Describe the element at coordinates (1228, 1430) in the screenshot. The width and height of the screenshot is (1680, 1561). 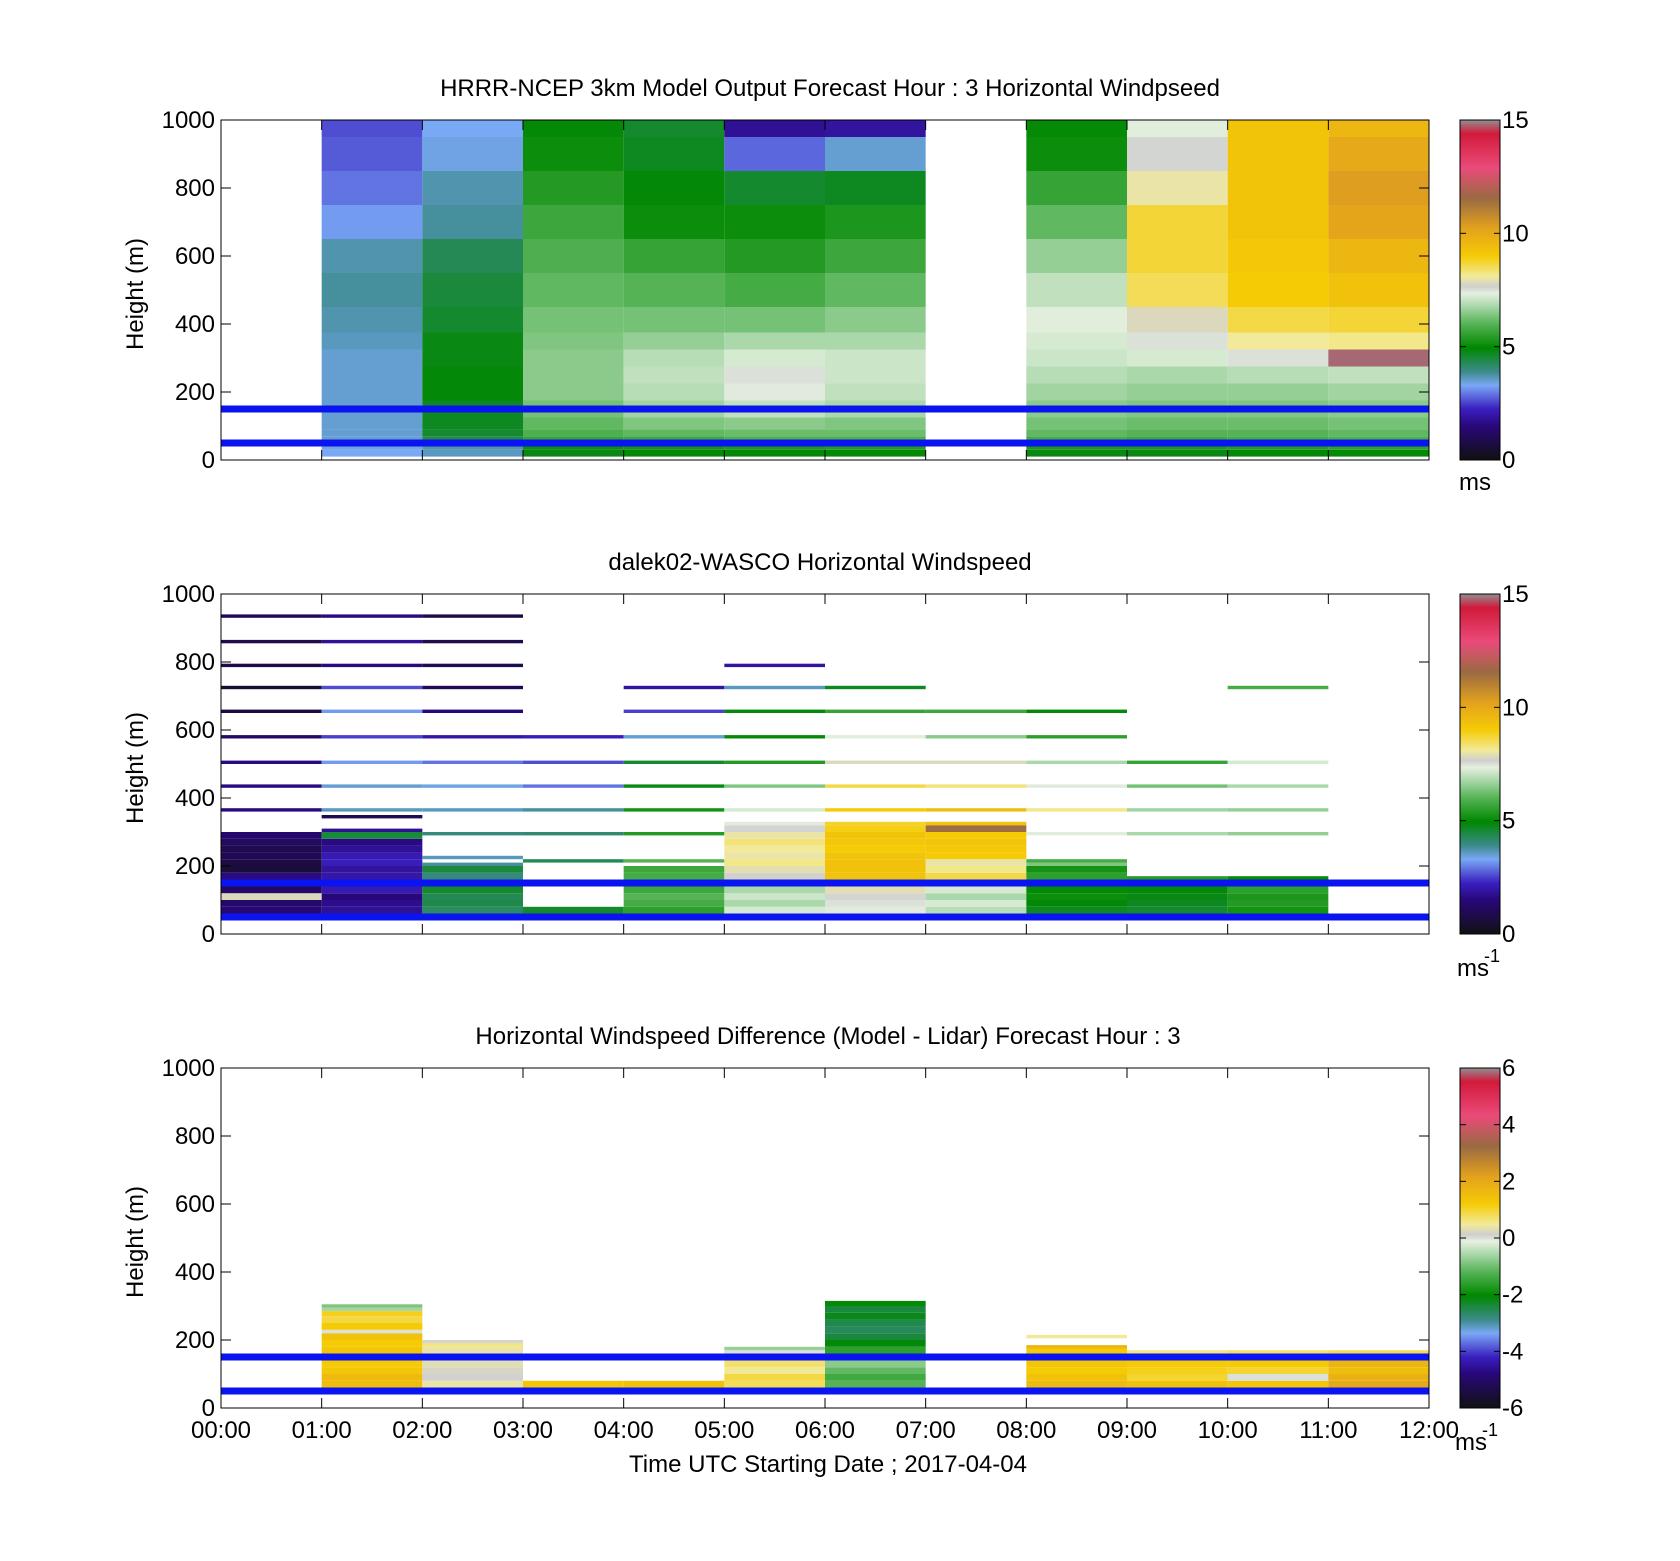
I see `x-tick-label: 10:00` at that location.